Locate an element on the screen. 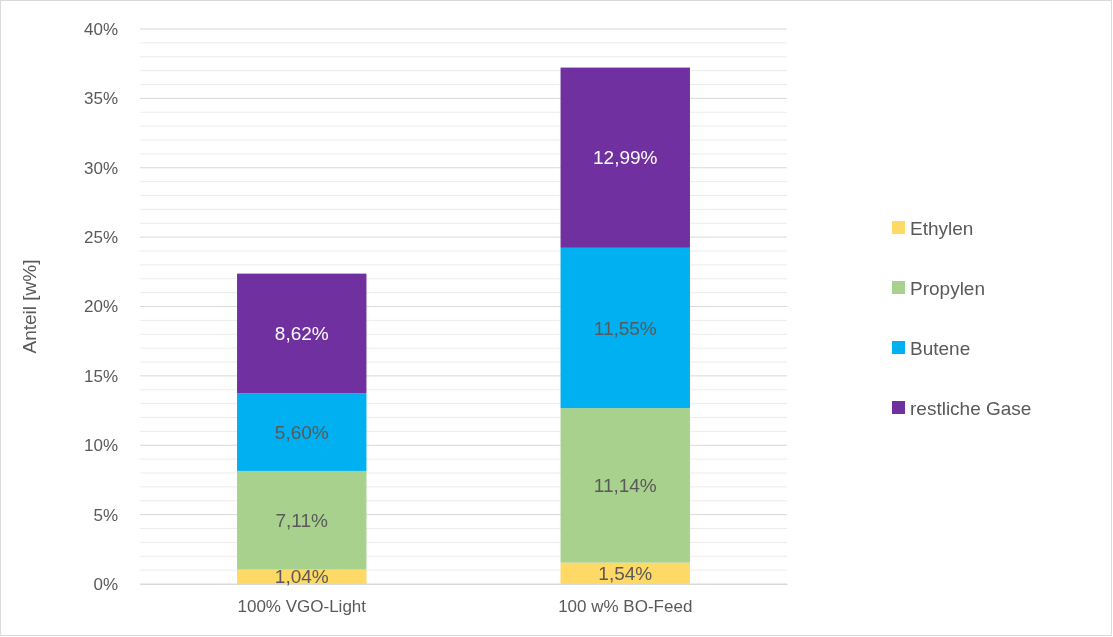 The height and width of the screenshot is (637, 1113). data-label: 7,11% is located at coordinates (302, 520).